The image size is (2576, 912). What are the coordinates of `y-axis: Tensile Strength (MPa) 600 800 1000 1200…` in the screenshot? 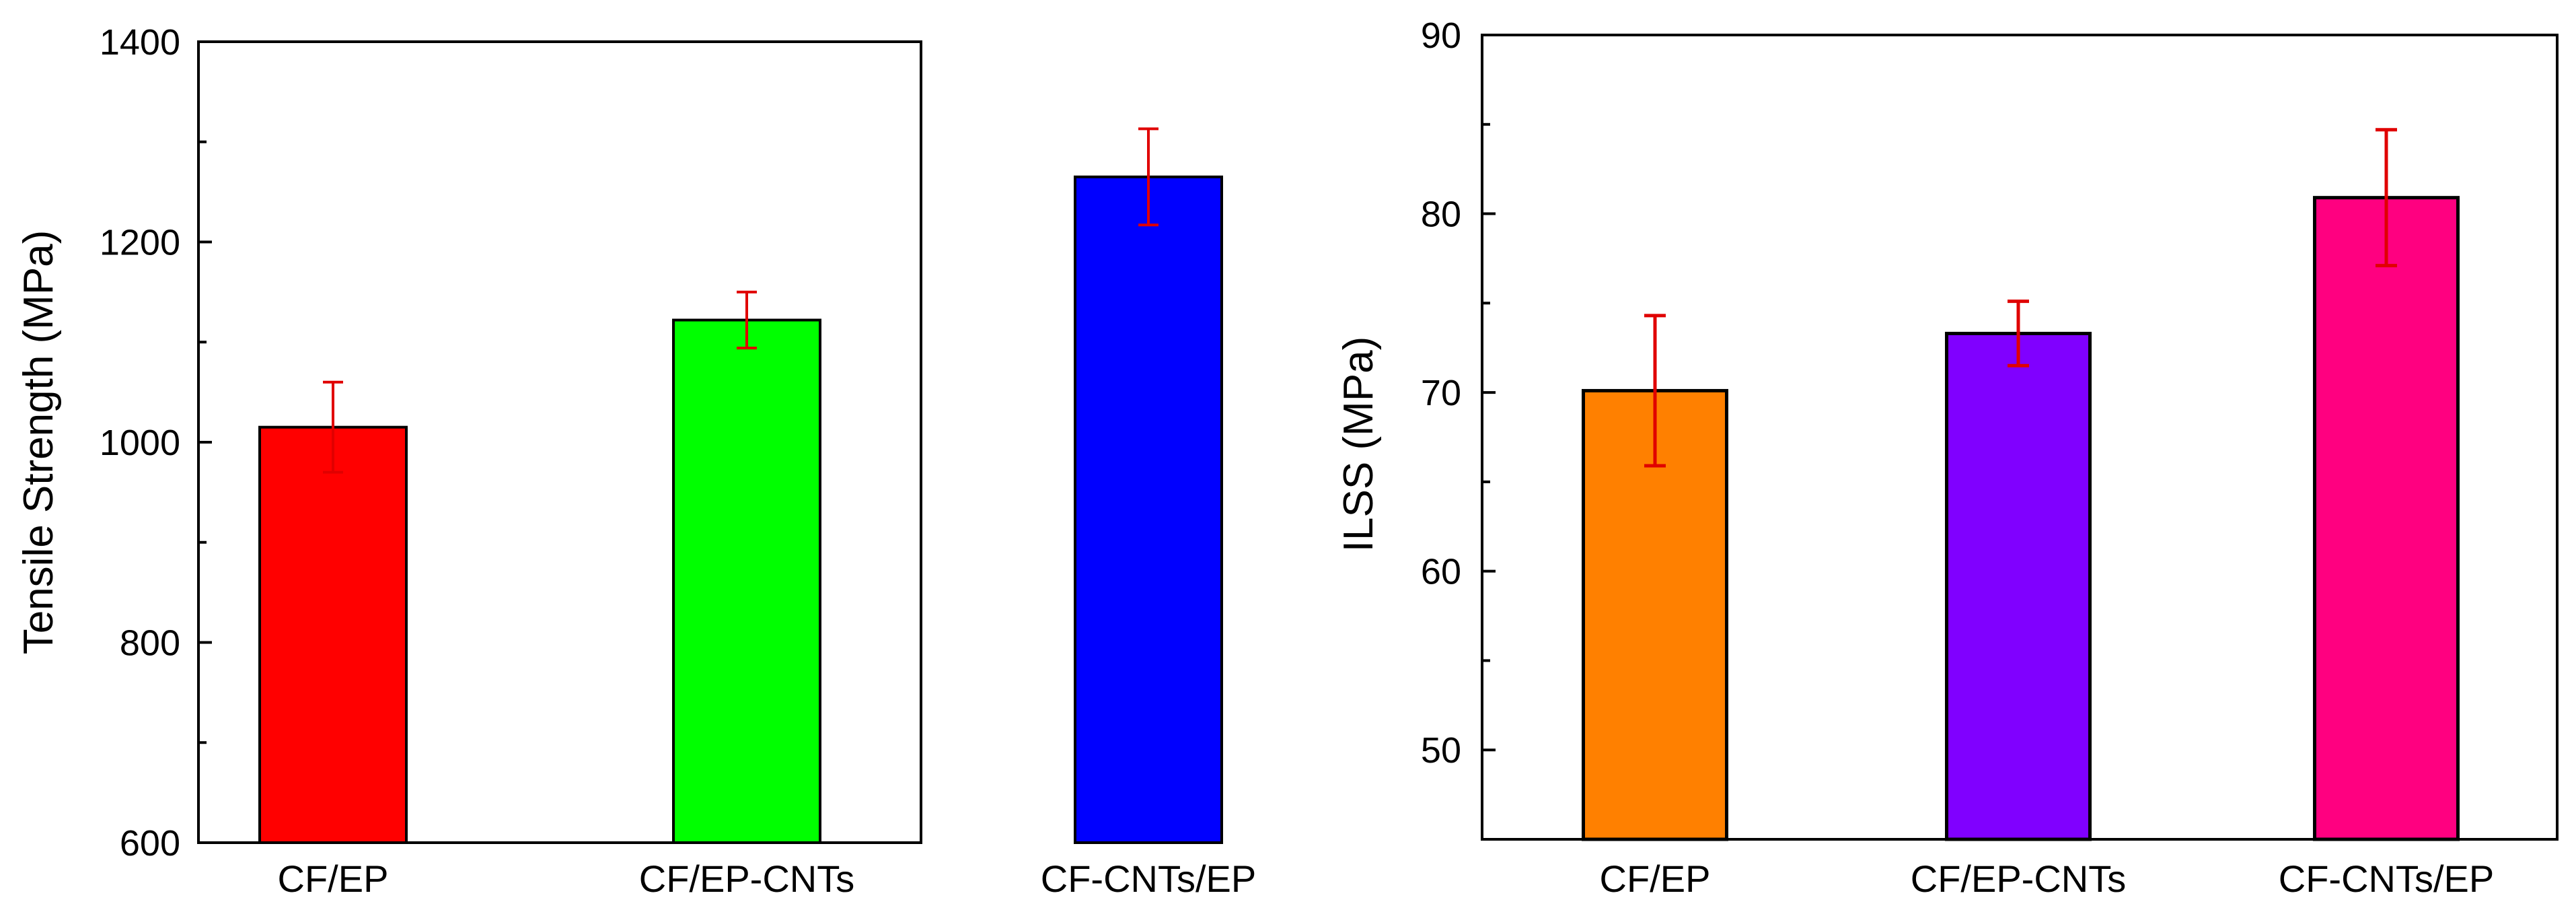 It's located at (113, 443).